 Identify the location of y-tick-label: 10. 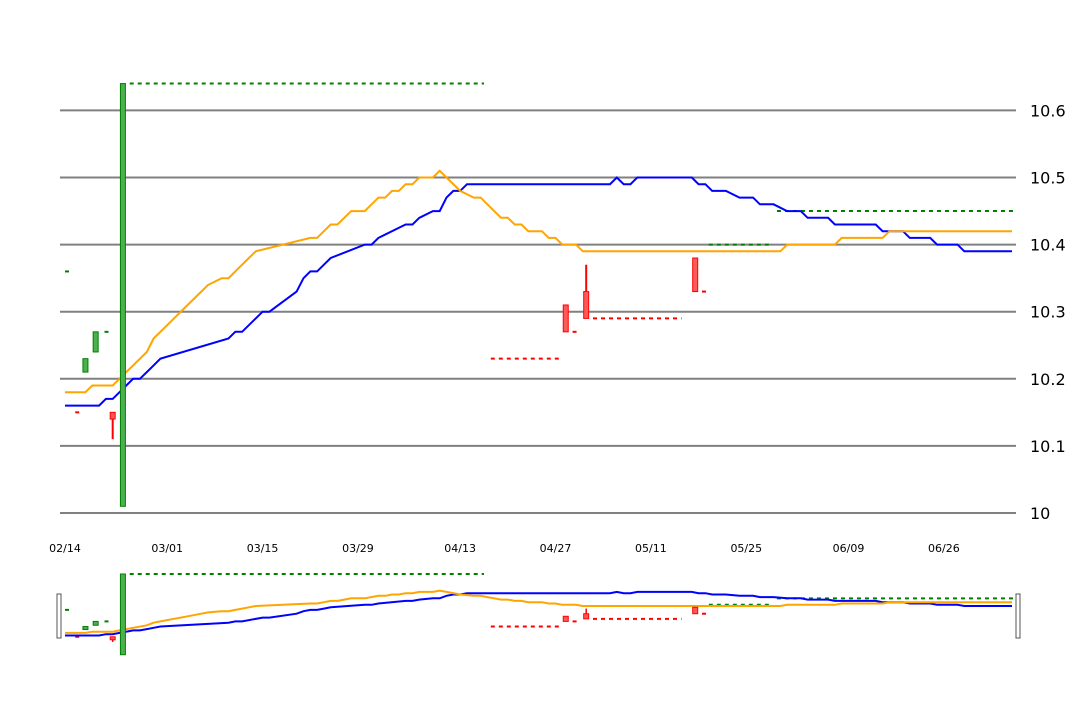
(1040, 513).